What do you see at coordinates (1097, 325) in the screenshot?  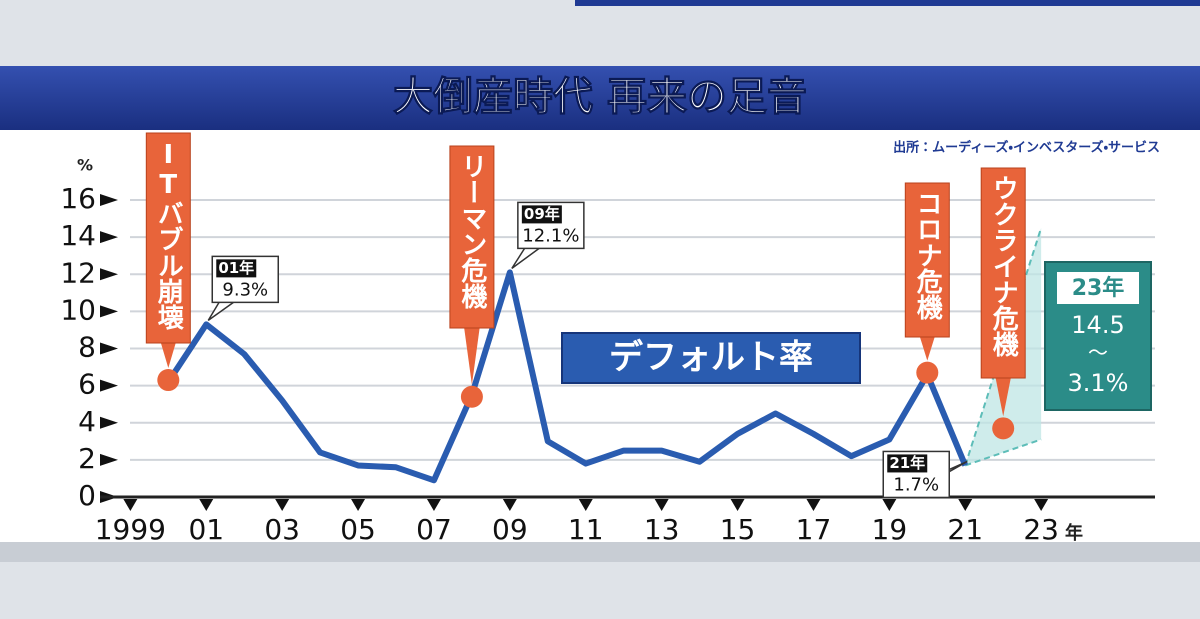 I see `forecast-high-label: 14.5` at bounding box center [1097, 325].